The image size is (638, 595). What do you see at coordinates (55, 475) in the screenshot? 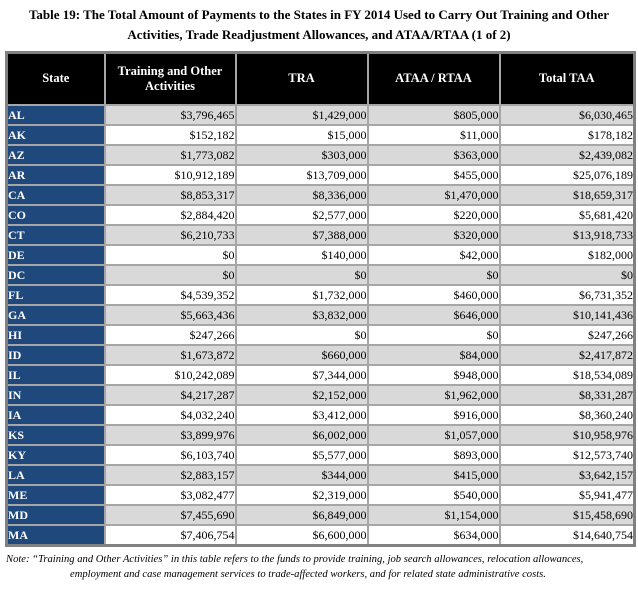
I see `state-cell: LA` at bounding box center [55, 475].